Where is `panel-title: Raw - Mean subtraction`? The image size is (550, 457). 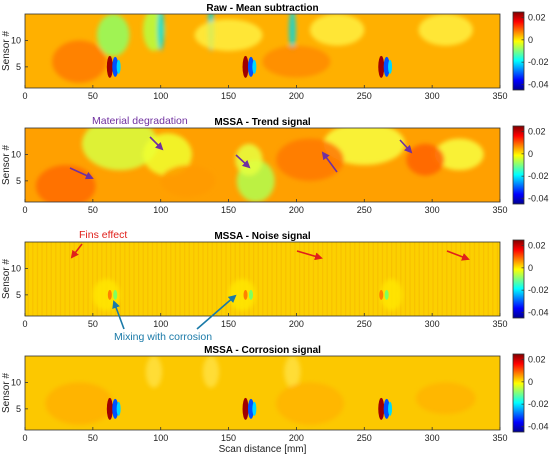
panel-title: Raw - Mean subtraction is located at coordinates (262, 8).